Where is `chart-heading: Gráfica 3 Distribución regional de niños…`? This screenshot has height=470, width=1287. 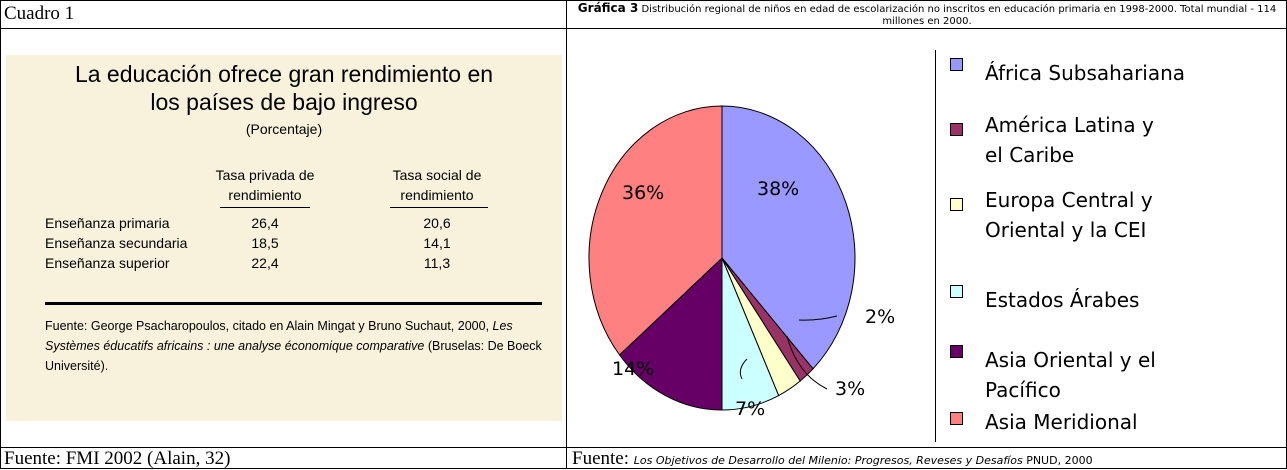
chart-heading: Gráfica 3 Distribución regional de niños… is located at coordinates (927, 15).